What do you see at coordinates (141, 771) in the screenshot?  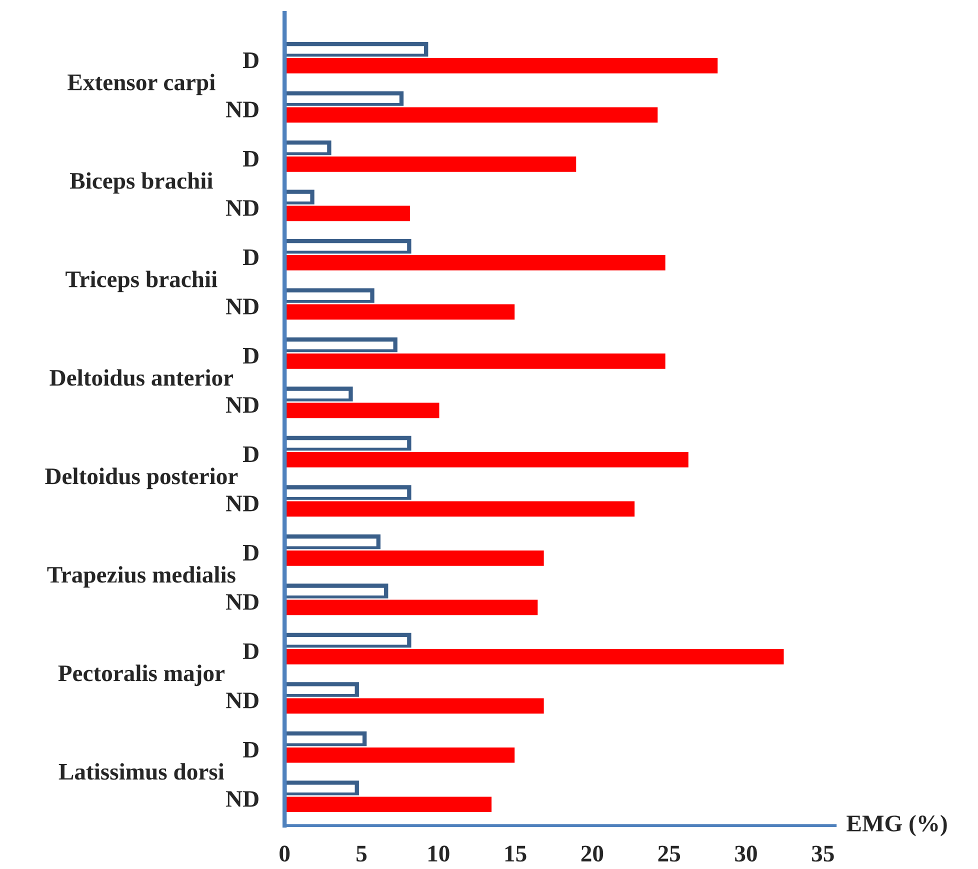 I see `text: Latissimus dorsi` at bounding box center [141, 771].